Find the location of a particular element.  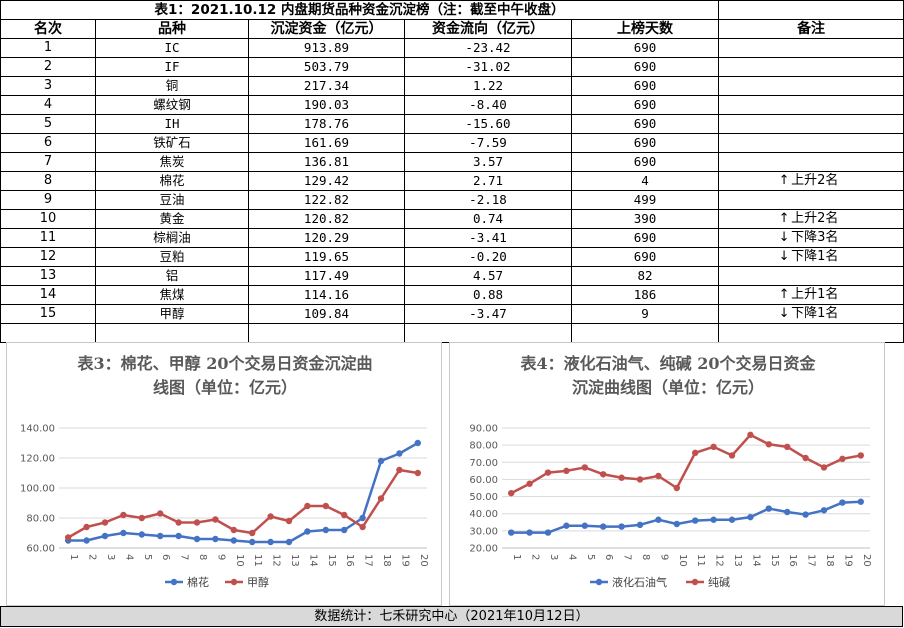

rank-cell: 9 is located at coordinates (48, 200).